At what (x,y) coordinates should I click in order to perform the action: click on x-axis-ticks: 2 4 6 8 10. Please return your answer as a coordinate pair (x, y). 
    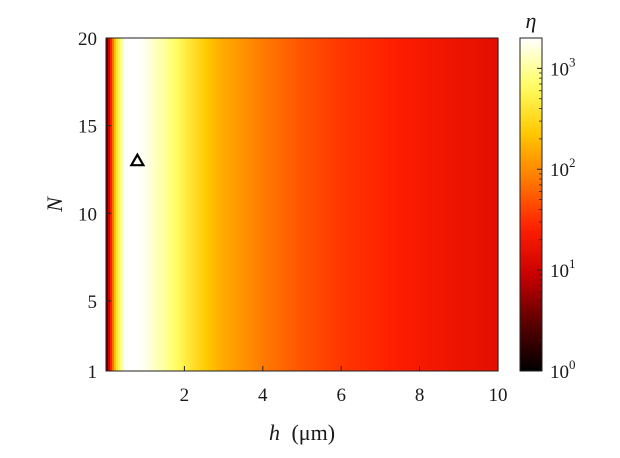
    Looking at the image, I should click on (344, 386).